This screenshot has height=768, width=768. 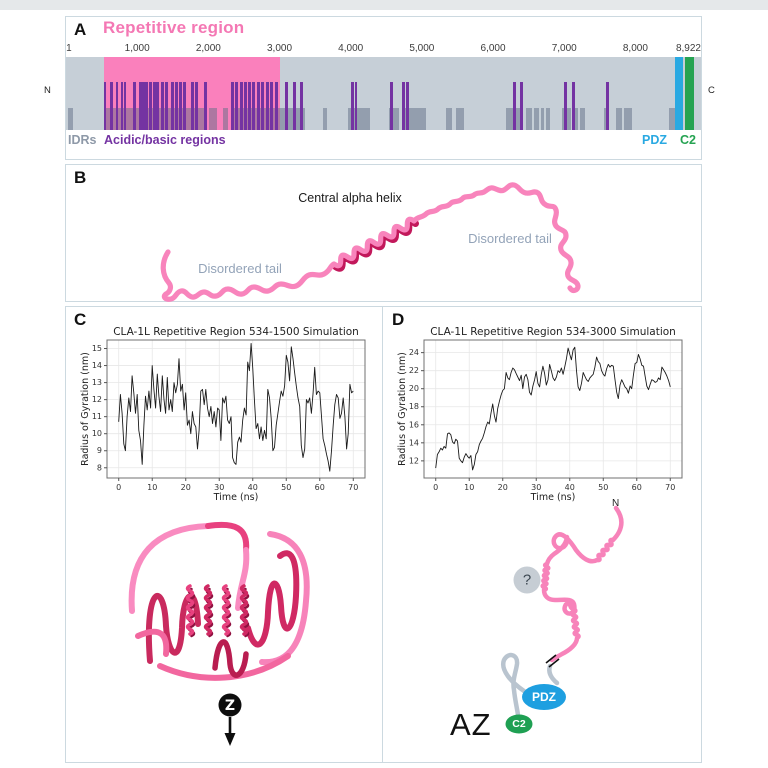 I want to click on c2-domain-bar, so click(x=690, y=93).